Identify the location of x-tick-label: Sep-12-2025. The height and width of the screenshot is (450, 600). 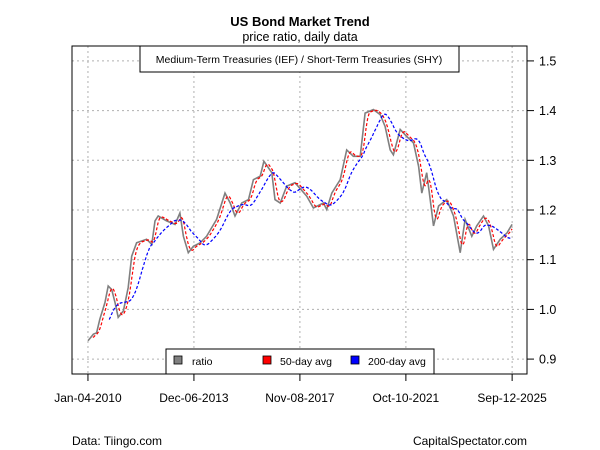
(512, 398).